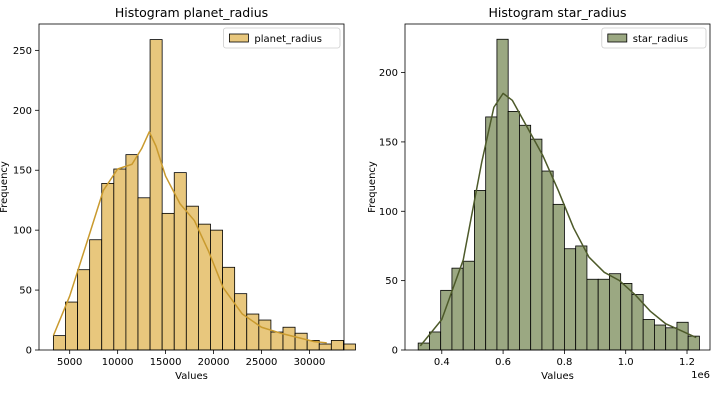 Image resolution: width=727 pixels, height=401 pixels. What do you see at coordinates (69, 362) in the screenshot?
I see `x-tick-label: 5000` at bounding box center [69, 362].